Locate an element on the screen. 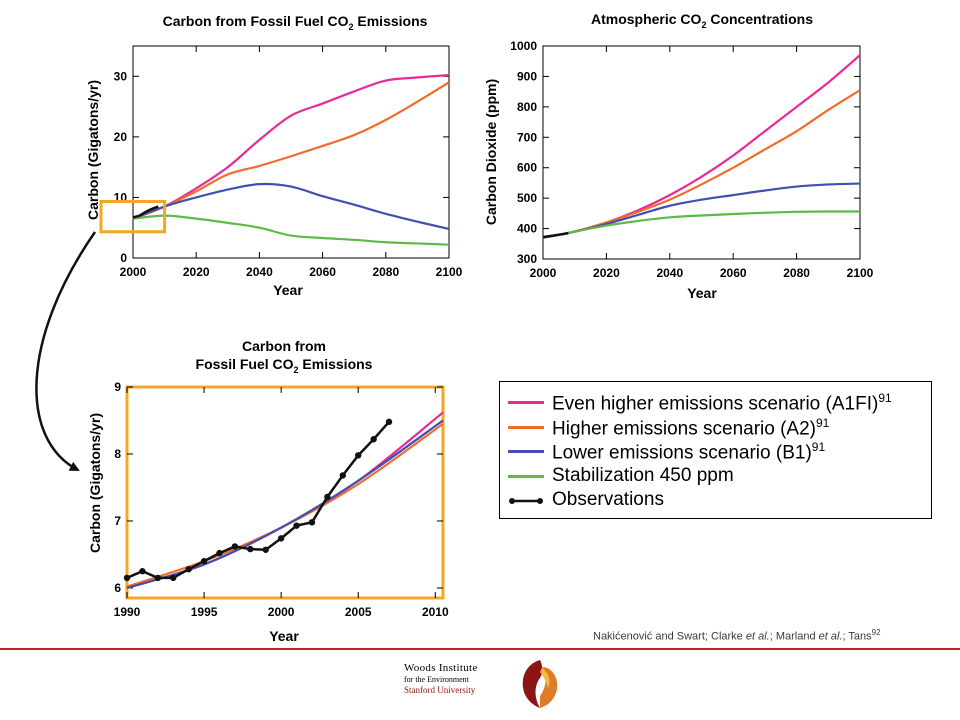 Image resolution: width=960 pixels, height=720 pixels. concentrations-xtick-label: 2000 is located at coordinates (543, 273).